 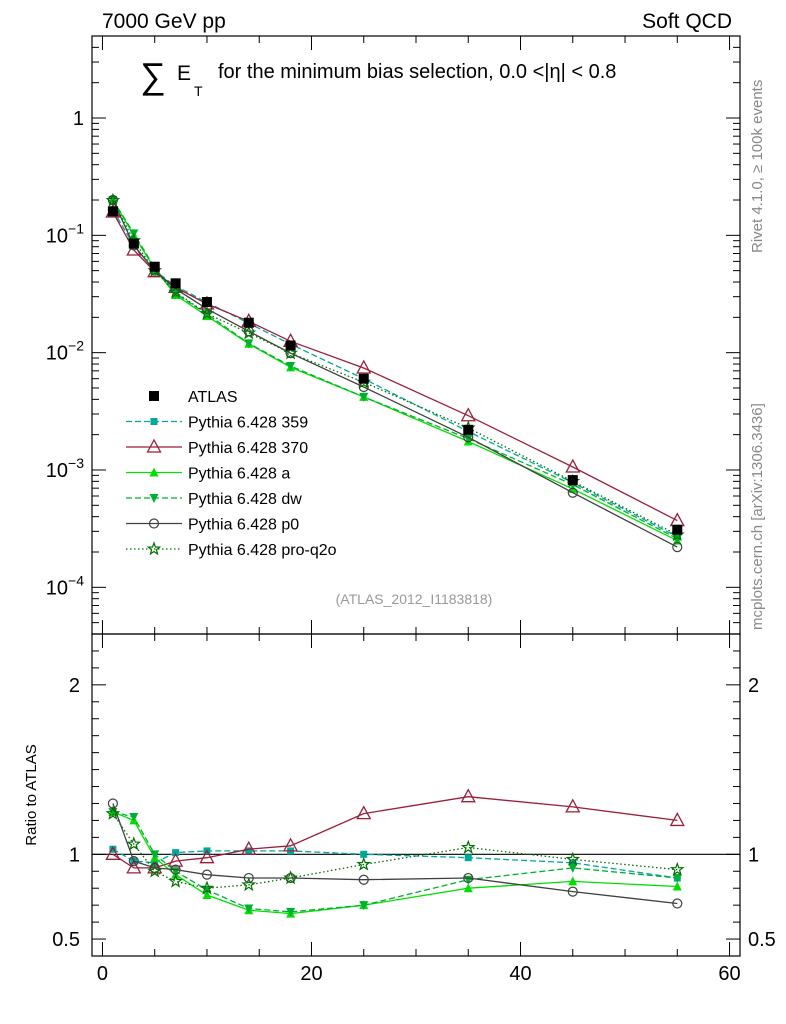 What do you see at coordinates (74, 855) in the screenshot?
I see `ratio-ytick-label: 1` at bounding box center [74, 855].